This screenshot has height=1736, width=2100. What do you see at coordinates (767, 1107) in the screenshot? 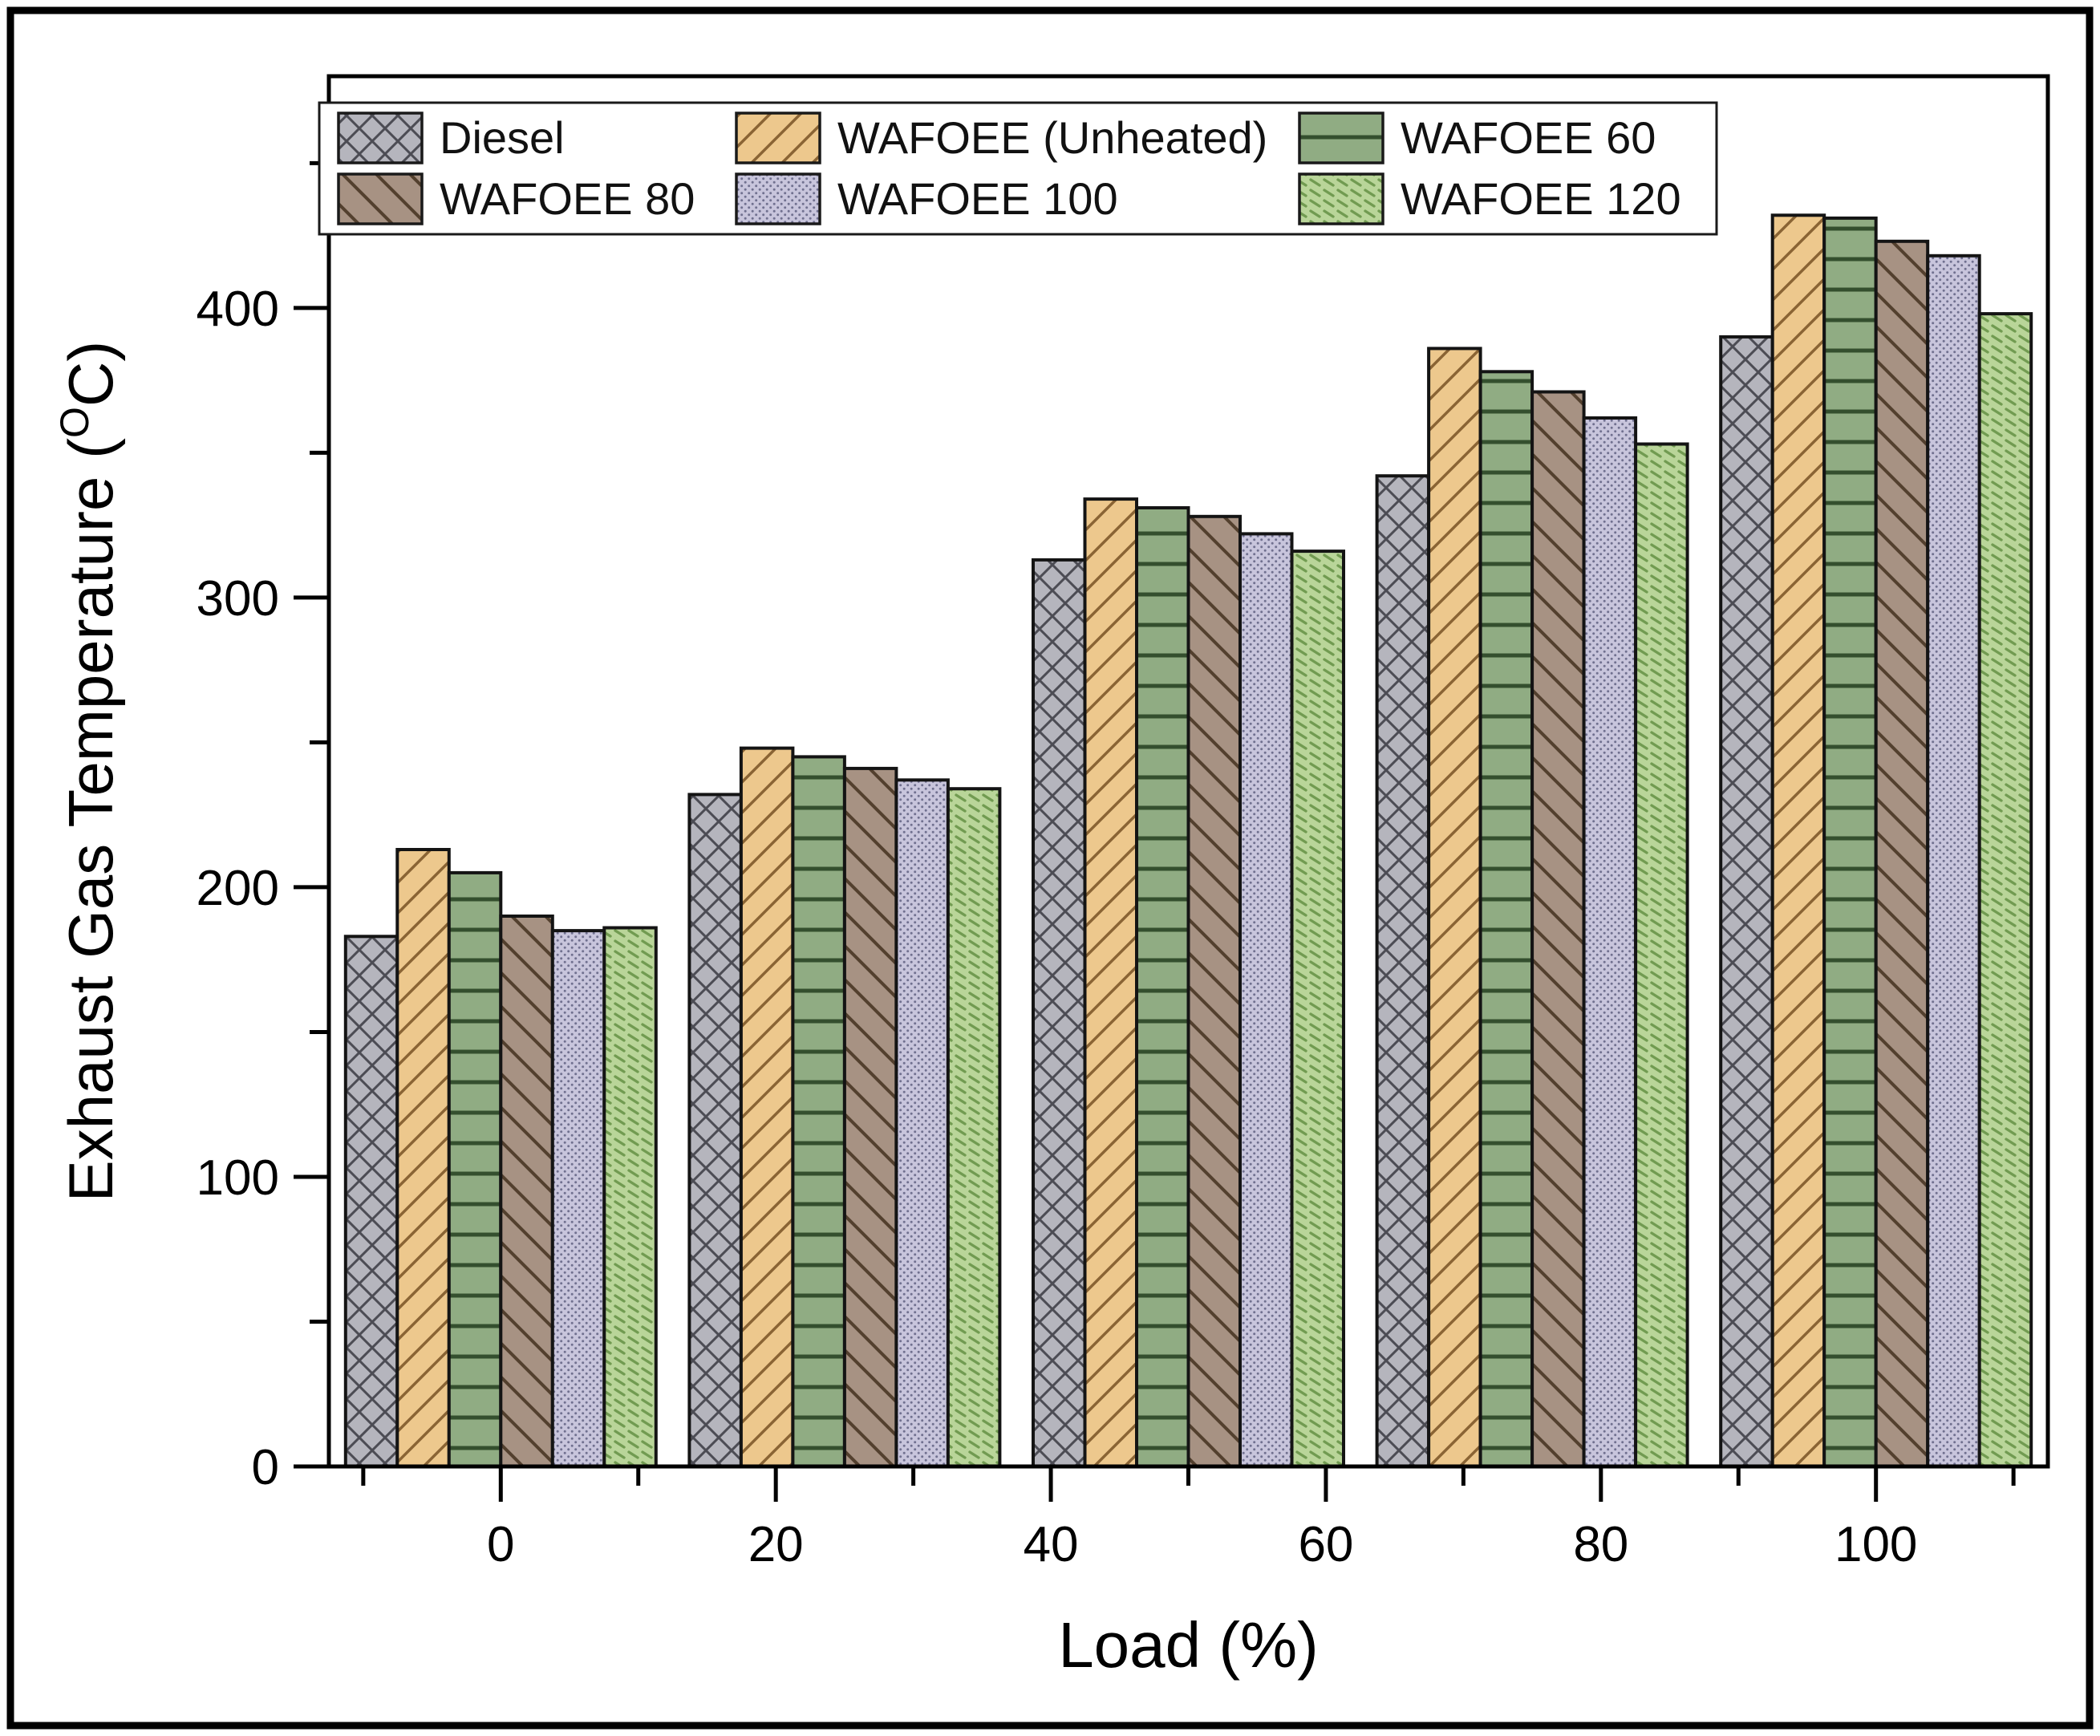
I see `bar-wafoee-unheated--load-25` at bounding box center [767, 1107].